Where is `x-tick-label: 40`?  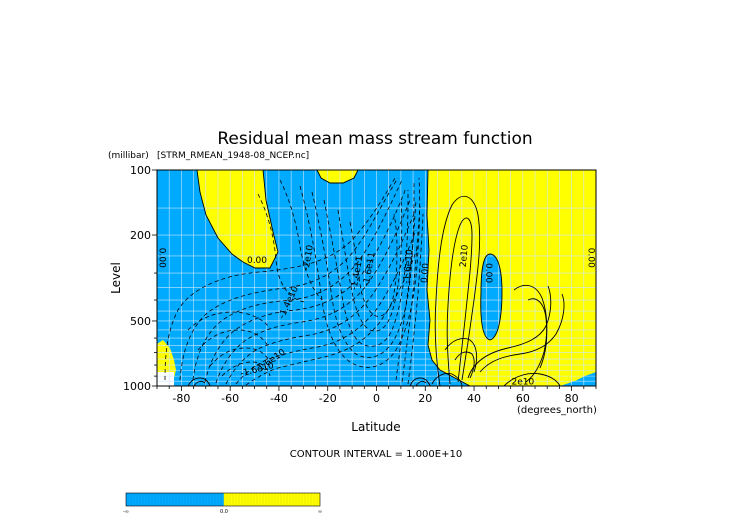 x-tick-label: 40 is located at coordinates (474, 398).